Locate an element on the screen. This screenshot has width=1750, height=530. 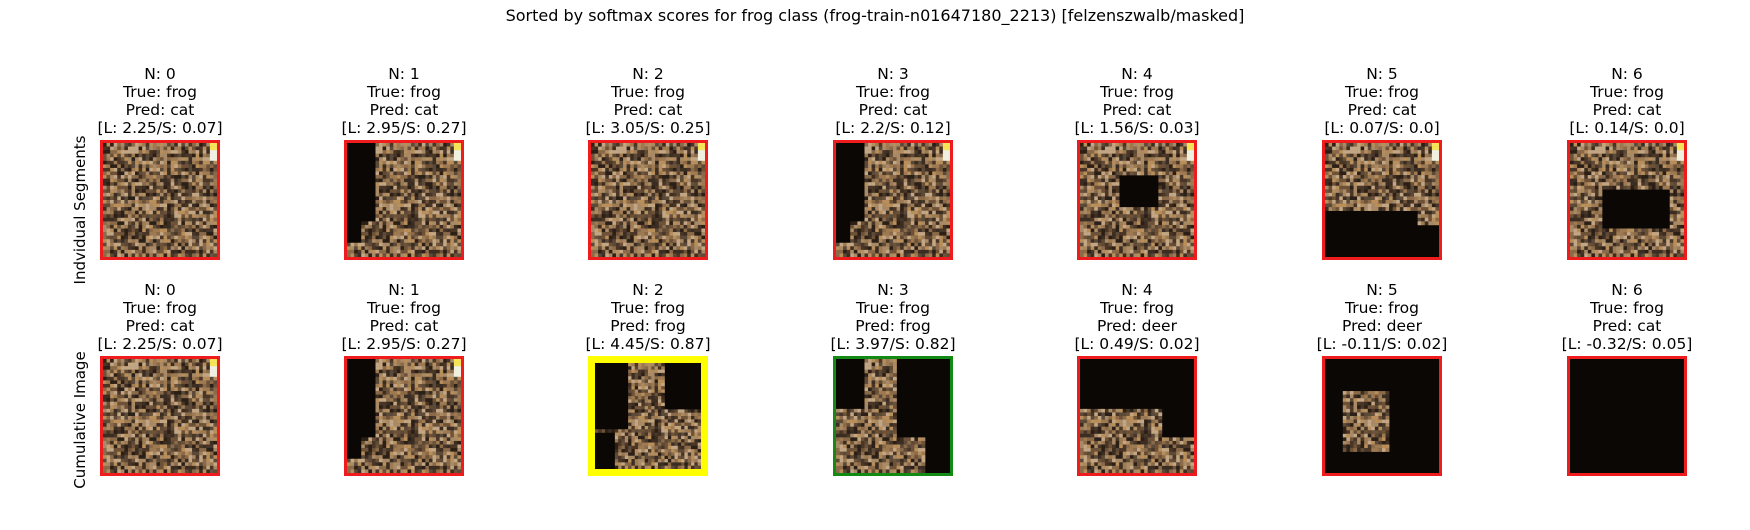
caption-ls: [L: -0.32/S: 0.05] is located at coordinates (1627, 344).